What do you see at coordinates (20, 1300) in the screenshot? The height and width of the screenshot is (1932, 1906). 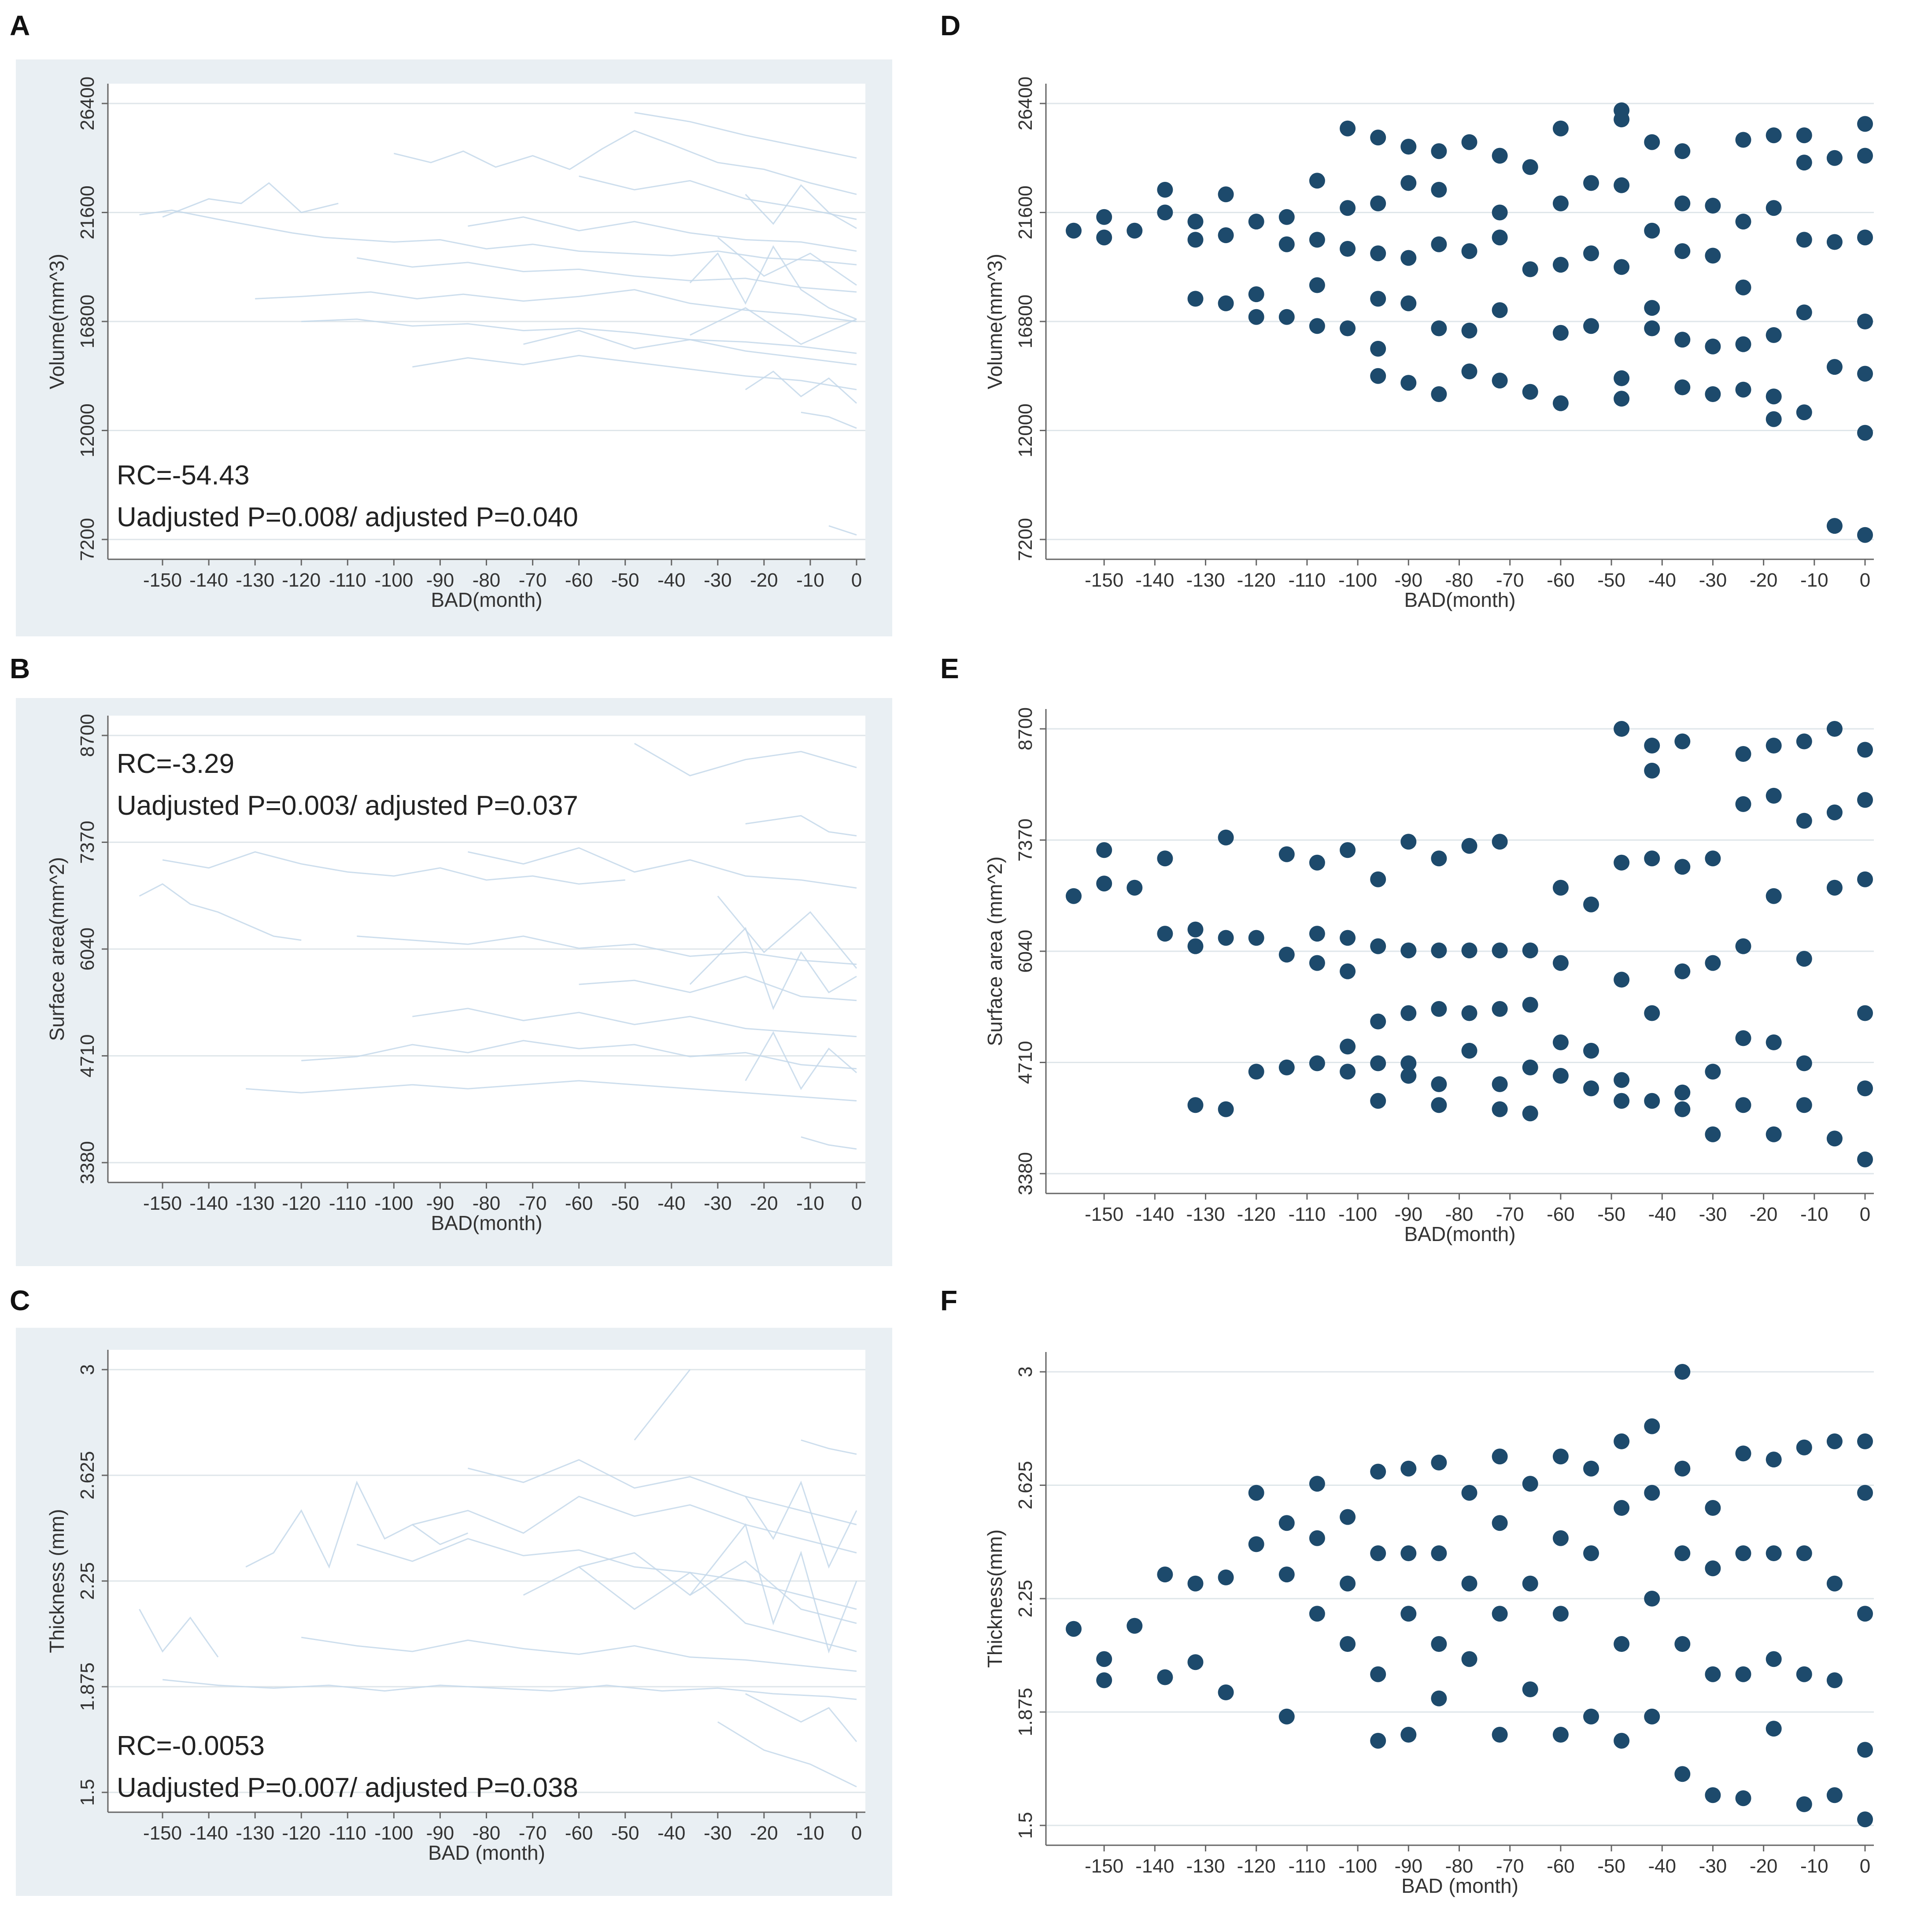 I see `panel-letter: C` at bounding box center [20, 1300].